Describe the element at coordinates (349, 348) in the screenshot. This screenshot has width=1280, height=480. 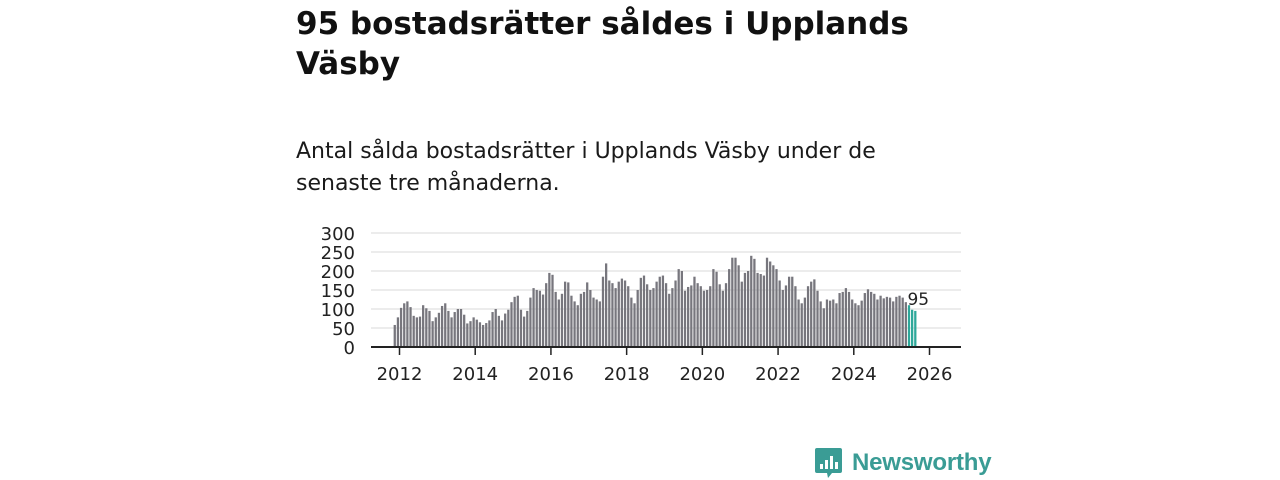
I see `y-tick-label: 0` at that location.